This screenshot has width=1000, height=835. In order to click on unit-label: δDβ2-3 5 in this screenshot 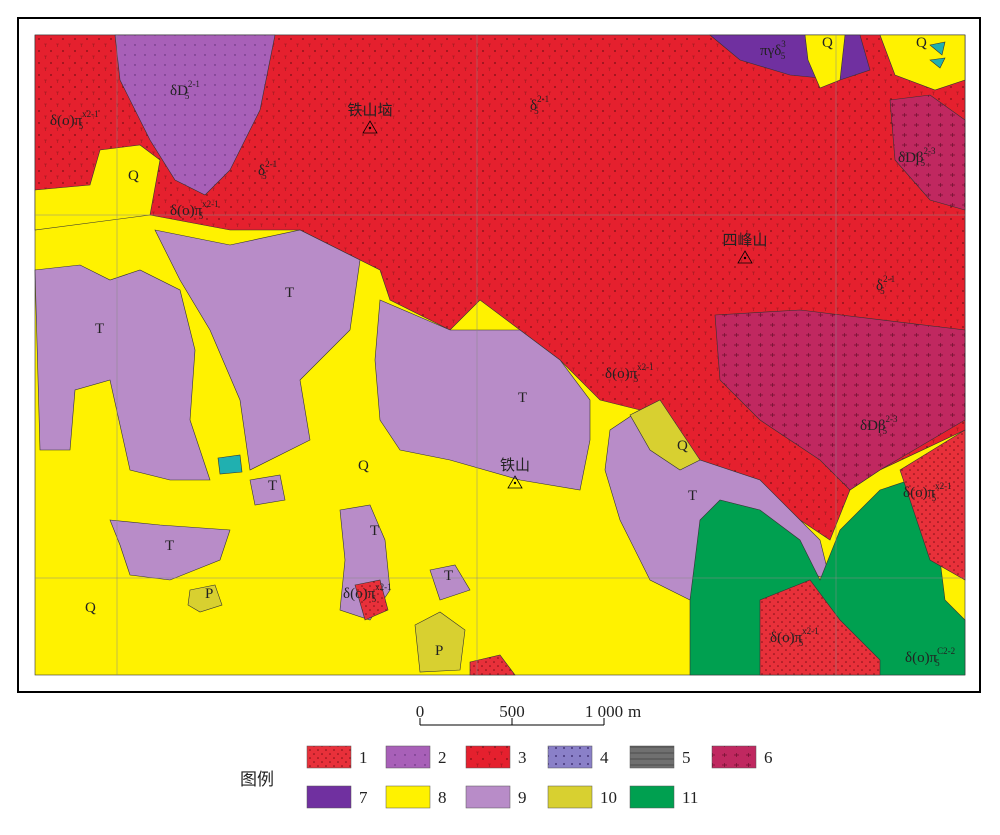, I will do `click(917, 157)`.